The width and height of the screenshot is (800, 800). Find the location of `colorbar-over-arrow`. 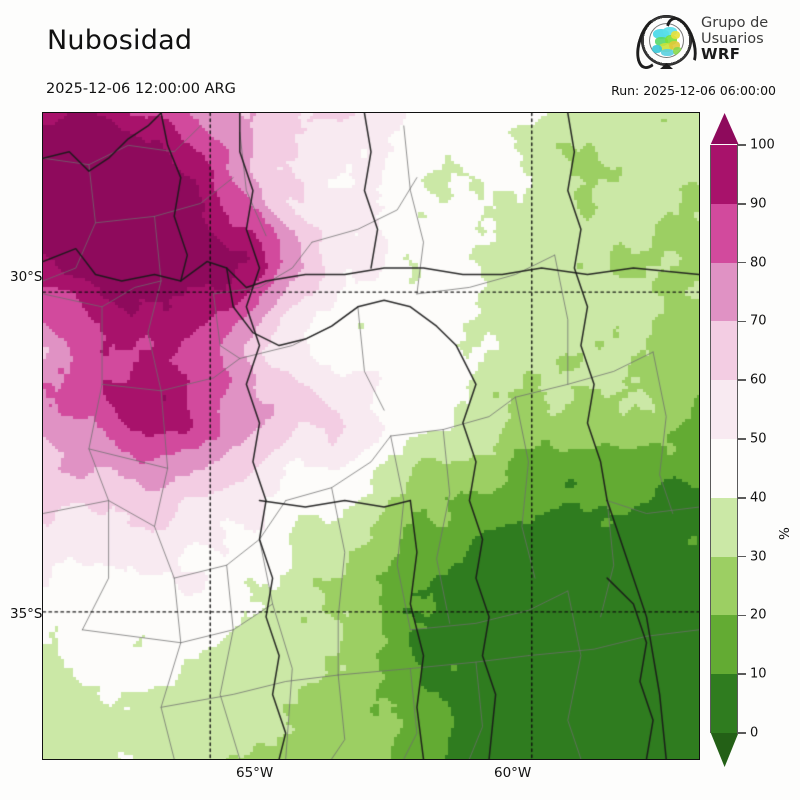

colorbar-over-arrow is located at coordinates (724, 128).